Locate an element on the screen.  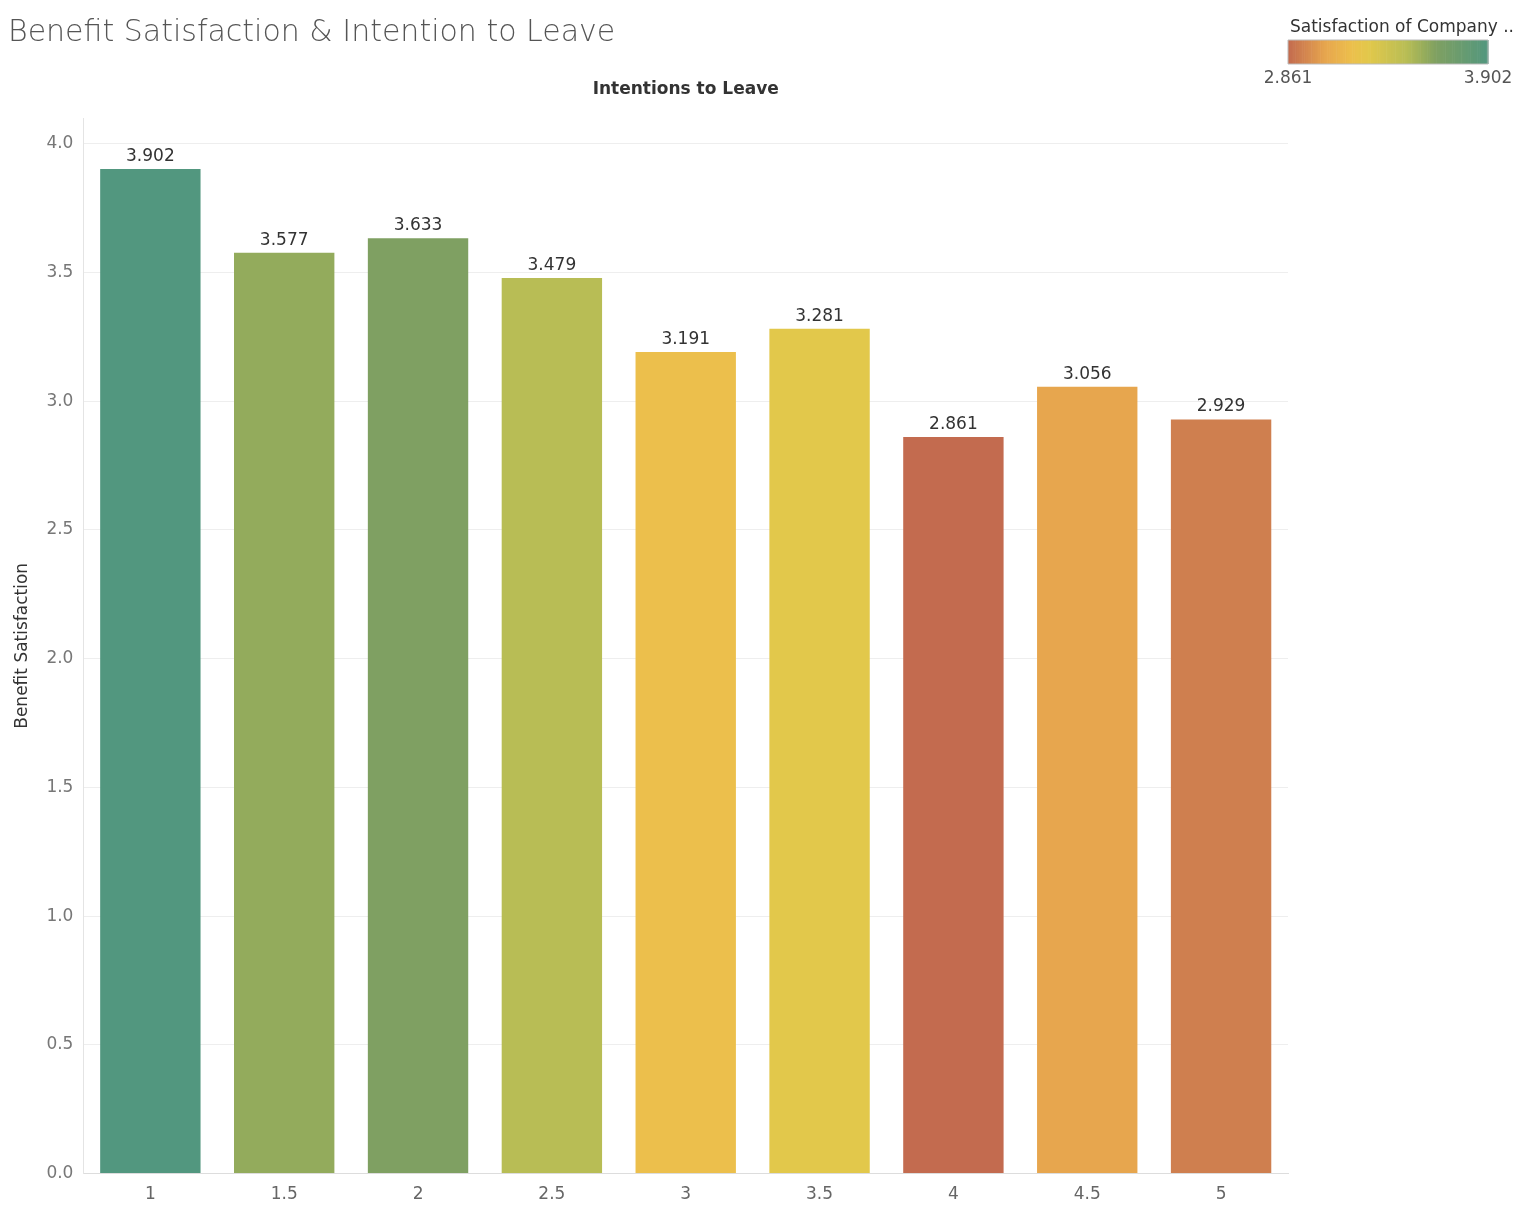
x-tick-label: 4 is located at coordinates (953, 1193).